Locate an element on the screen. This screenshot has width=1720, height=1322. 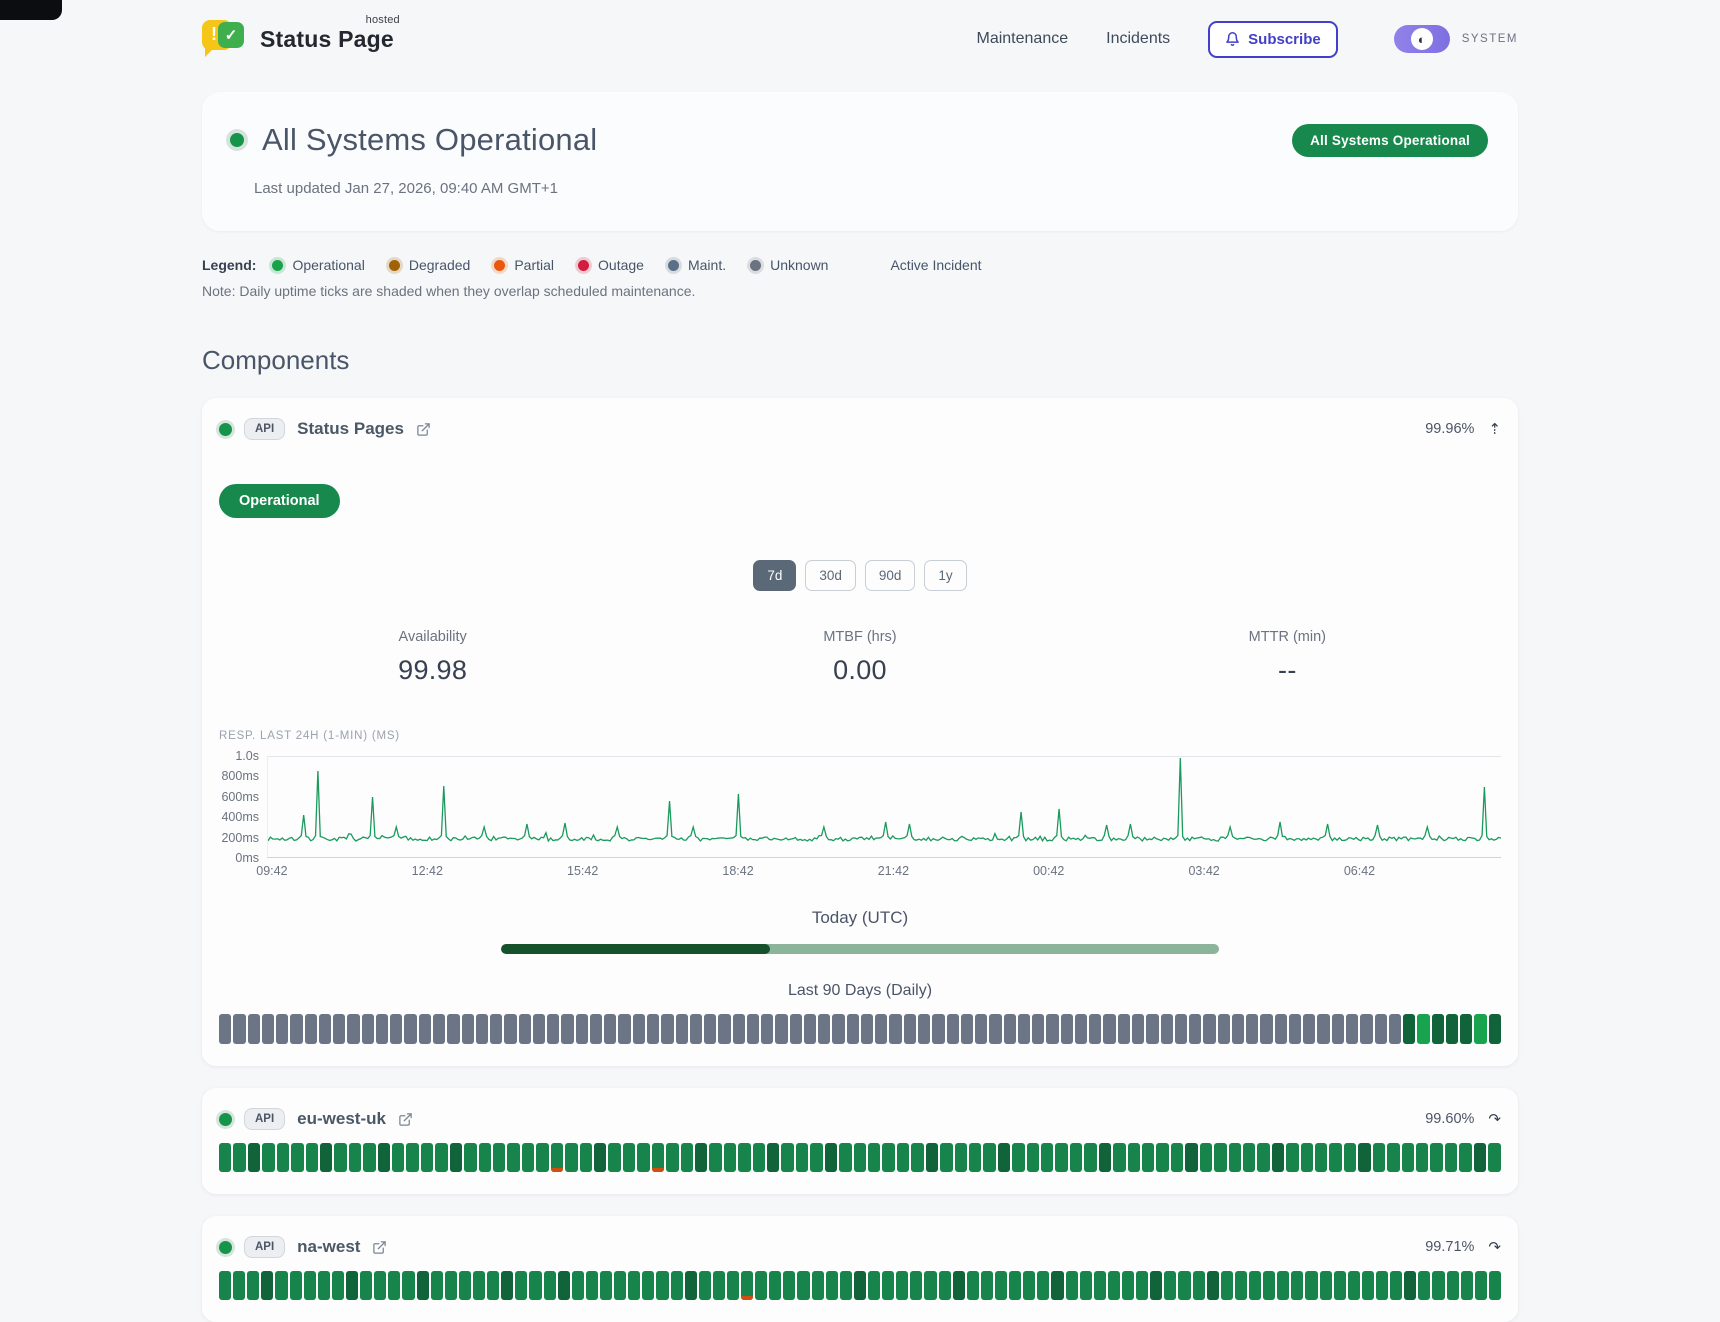
stat-label: MTBF (hrs) is located at coordinates (860, 637).